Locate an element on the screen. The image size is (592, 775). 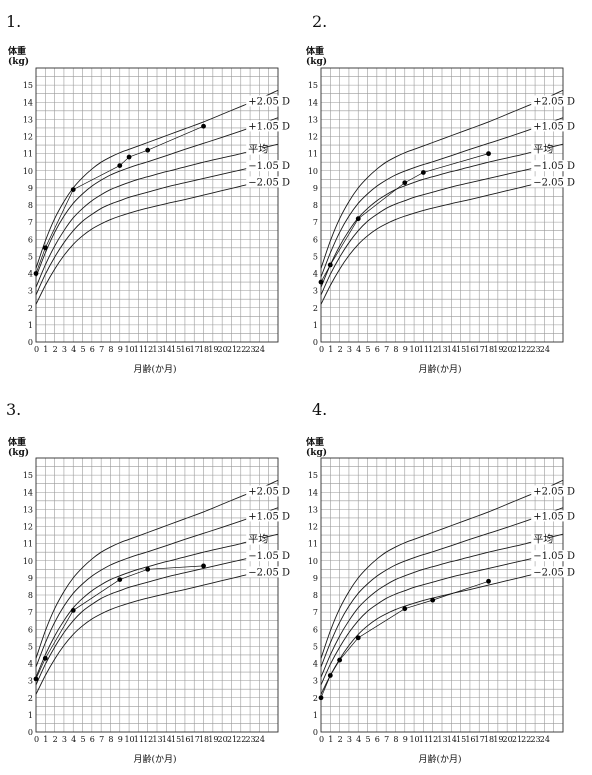
x-tick-label: 2 is located at coordinates (55, 739).